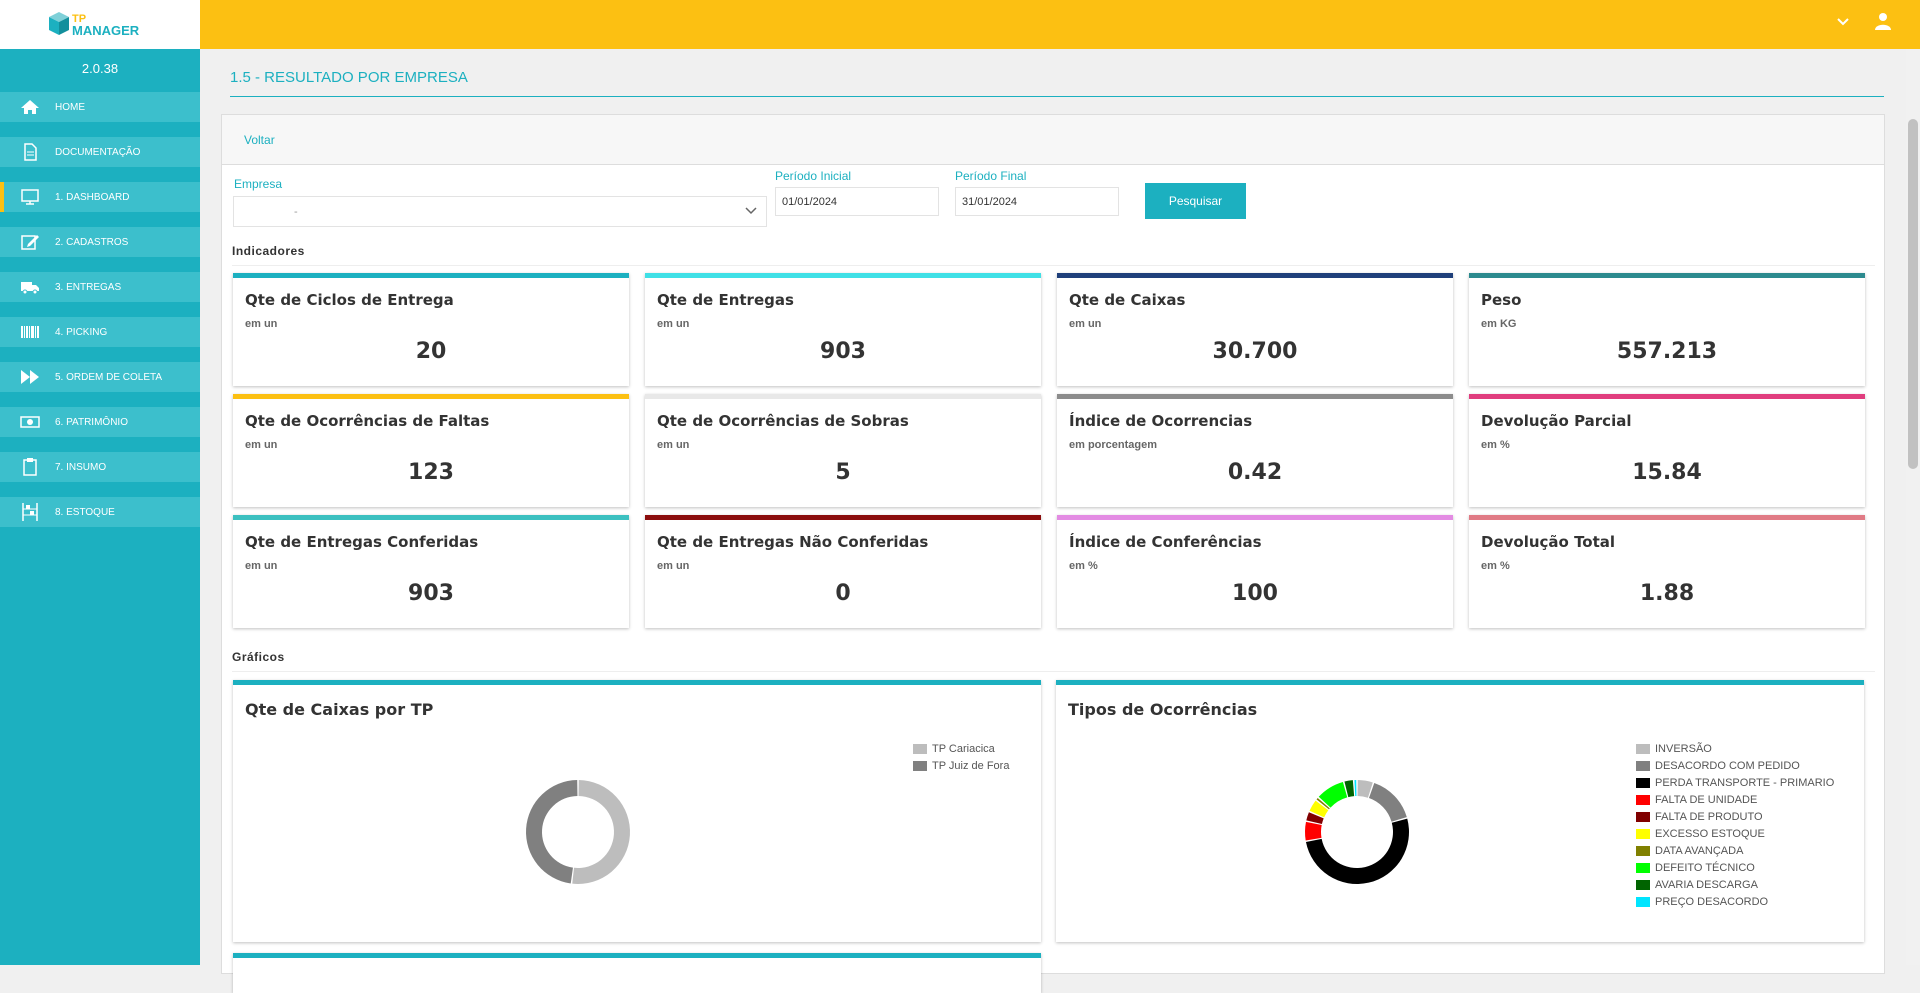 This screenshot has height=993, width=1920. What do you see at coordinates (1667, 329) in the screenshot?
I see `kpi-card: Peso em KG 557.213` at bounding box center [1667, 329].